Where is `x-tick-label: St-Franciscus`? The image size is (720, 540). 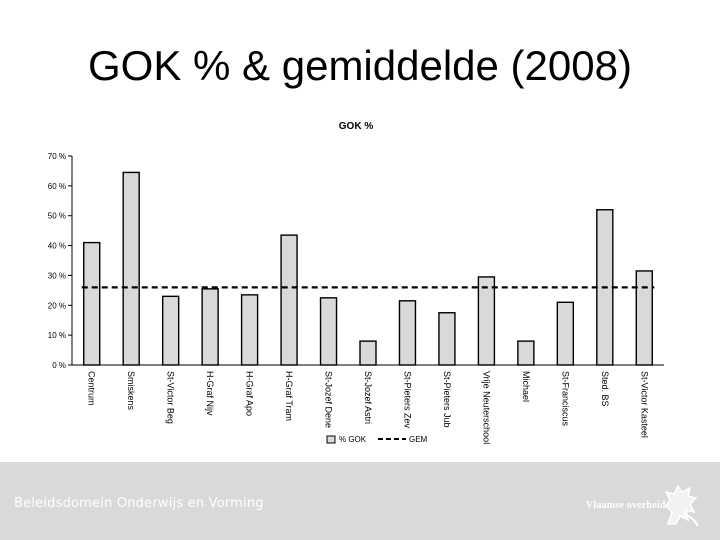 x-tick-label: St-Franciscus is located at coordinates (565, 399).